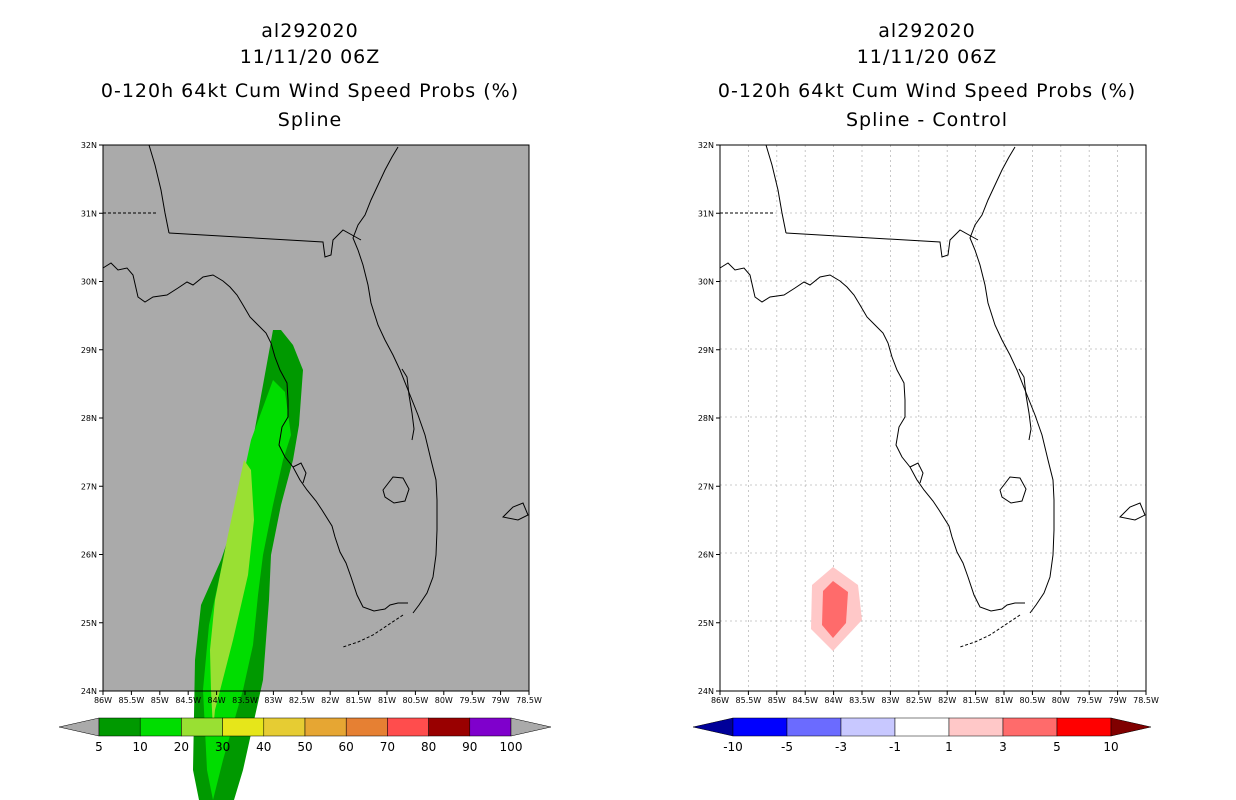  I want to click on colorbar-label: 1, so click(949, 747).